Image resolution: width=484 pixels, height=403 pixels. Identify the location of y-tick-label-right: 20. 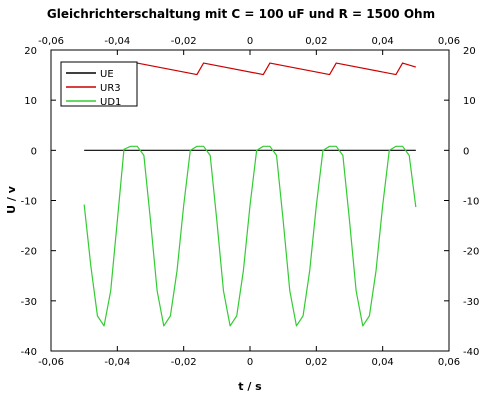
(469, 51).